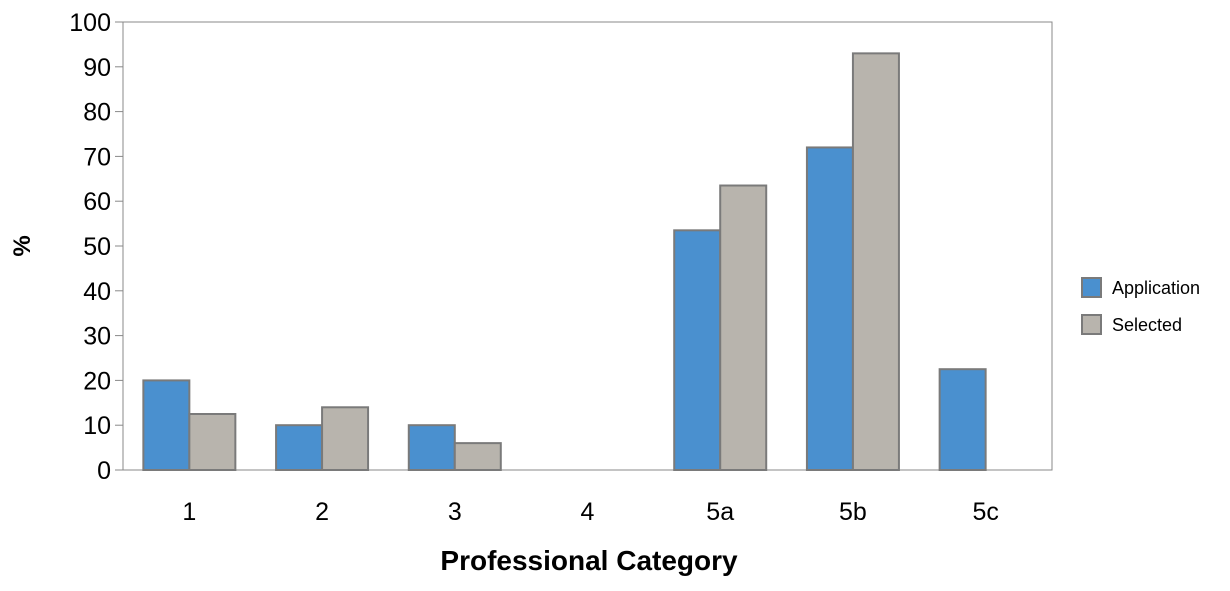 The width and height of the screenshot is (1230, 591). I want to click on x-tick-label: 5b, so click(853, 512).